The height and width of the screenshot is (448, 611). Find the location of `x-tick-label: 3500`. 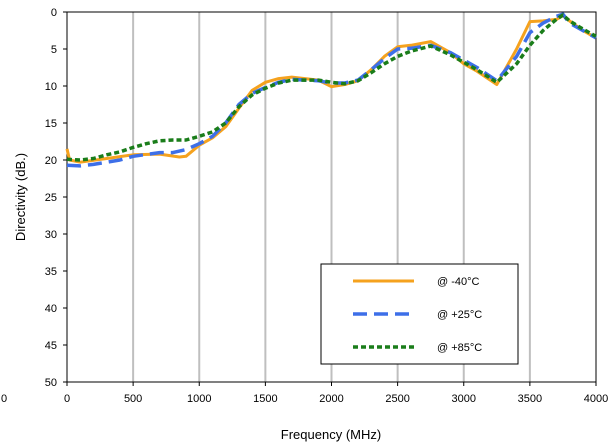

x-tick-label: 3500 is located at coordinates (530, 399).